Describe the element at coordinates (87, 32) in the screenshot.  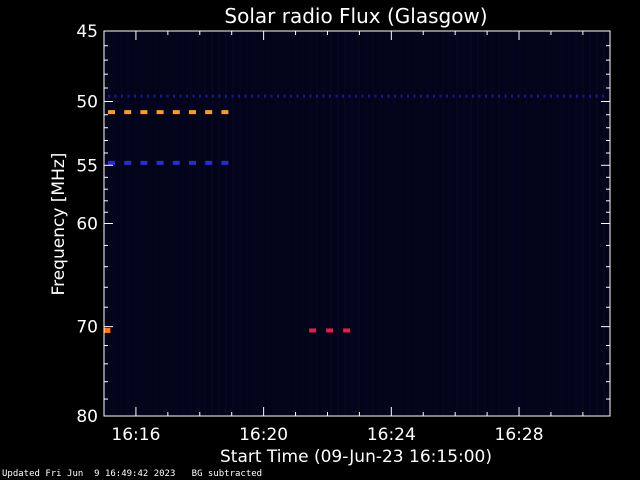
I see `y-tick-label: 45` at that location.